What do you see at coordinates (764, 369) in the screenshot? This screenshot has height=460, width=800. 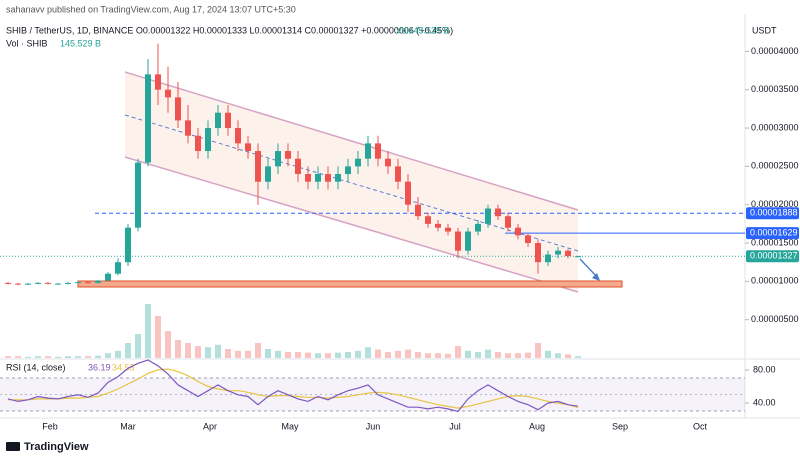 I see `rsi-tick-label: 80.00` at bounding box center [764, 369].